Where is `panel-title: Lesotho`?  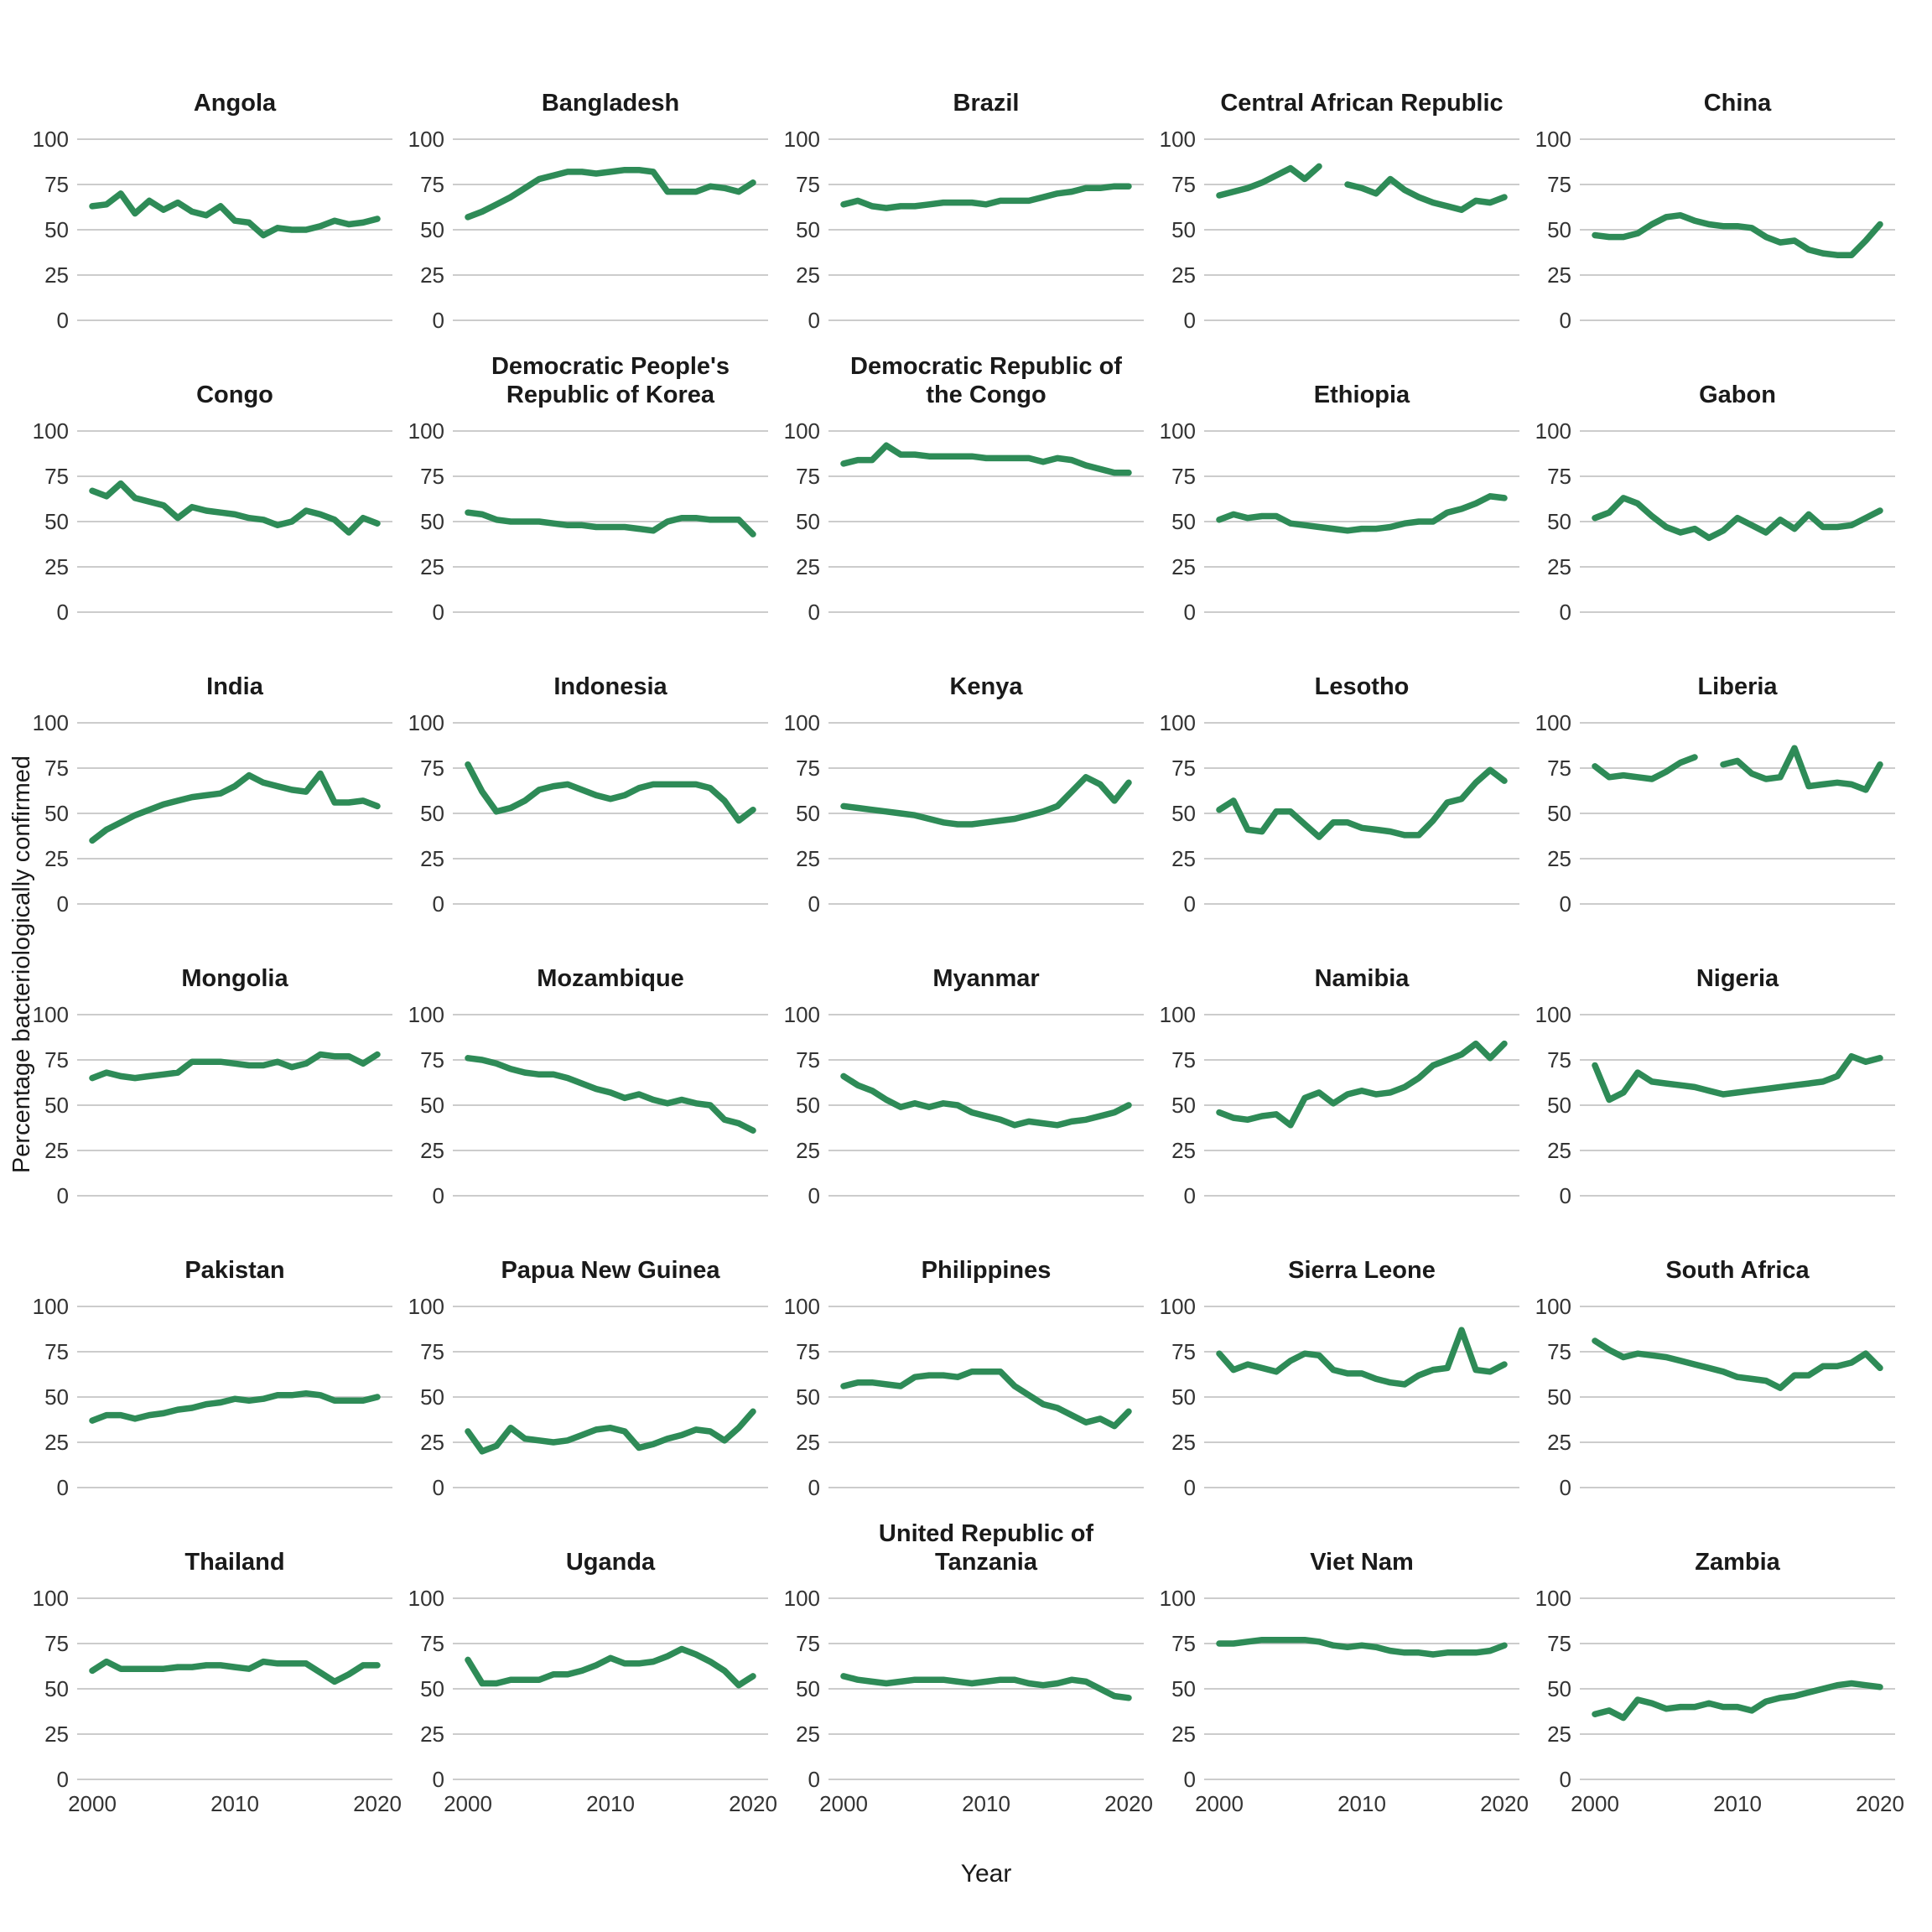
panel-title: Lesotho is located at coordinates (1362, 686).